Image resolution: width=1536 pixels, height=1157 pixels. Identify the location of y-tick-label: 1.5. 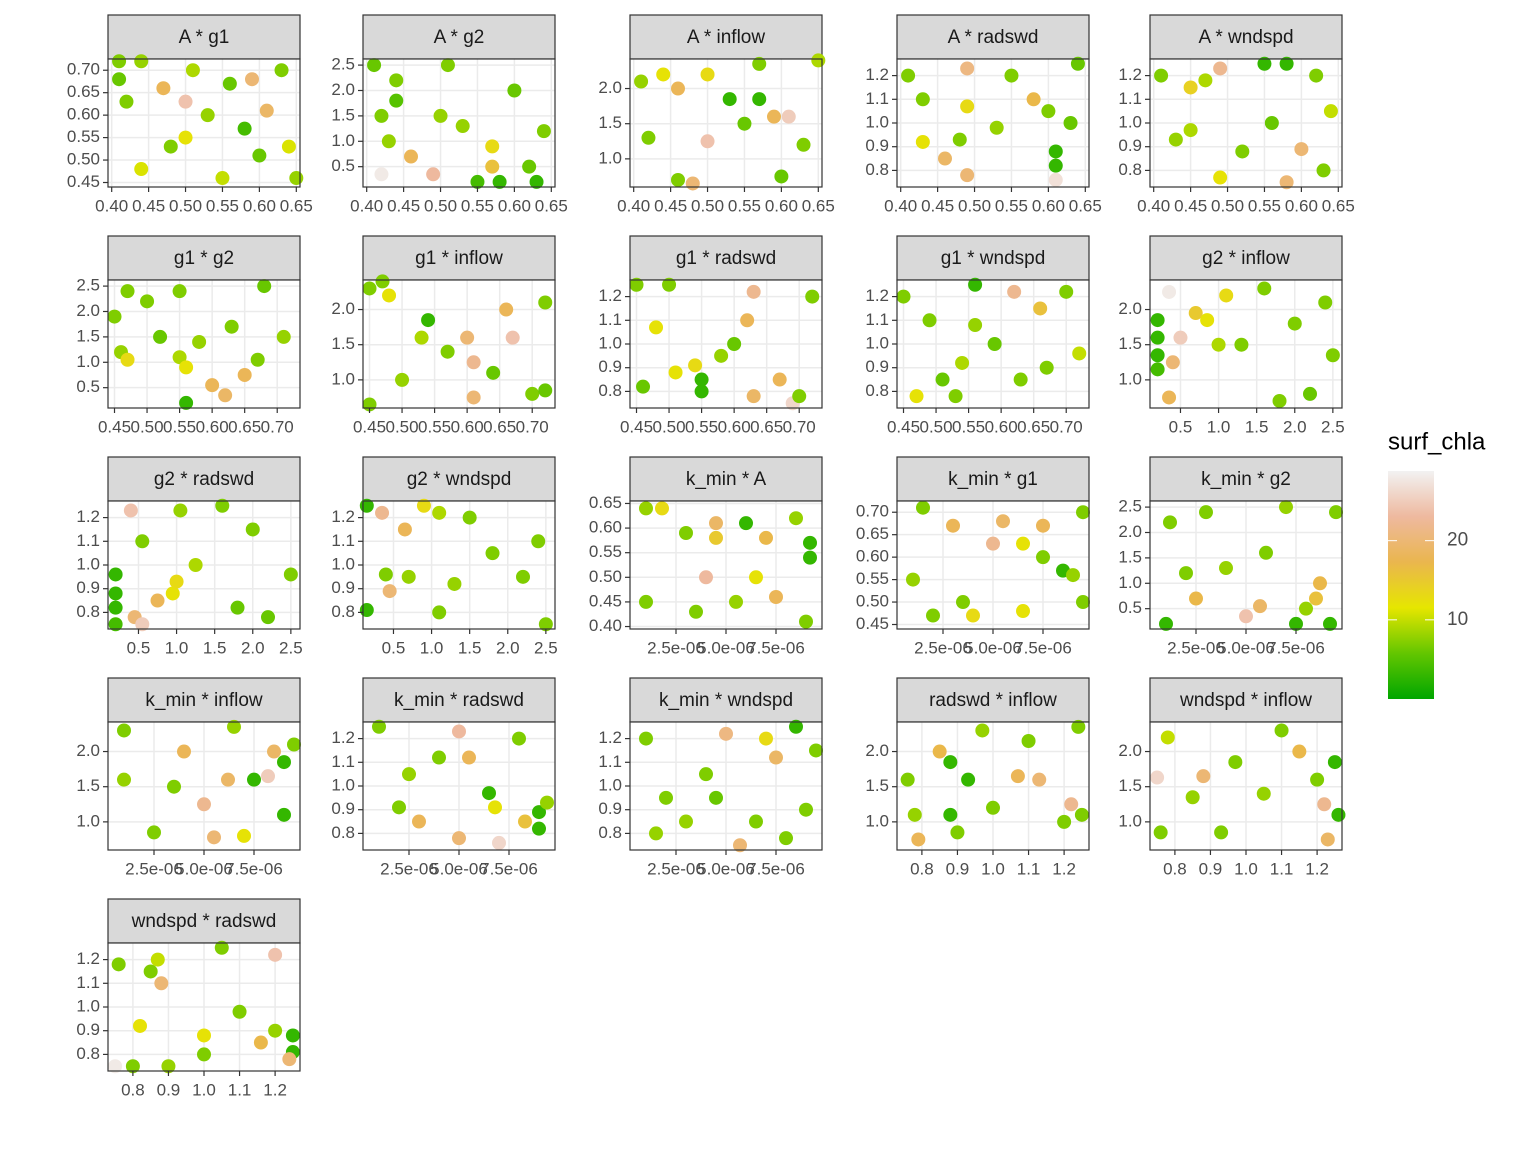
(1130, 556).